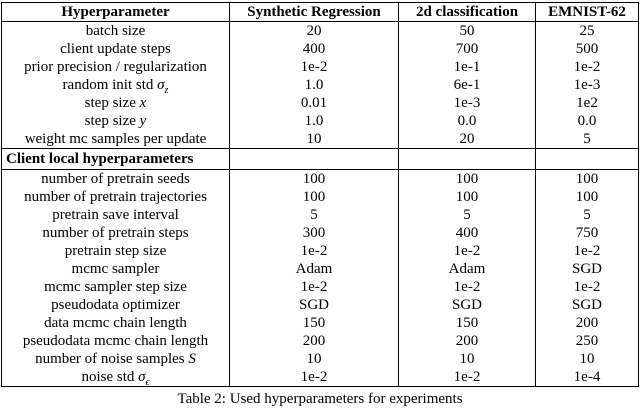 The width and height of the screenshot is (640, 408). Describe the element at coordinates (587, 49) in the screenshot. I see `value-cell: 500` at that location.